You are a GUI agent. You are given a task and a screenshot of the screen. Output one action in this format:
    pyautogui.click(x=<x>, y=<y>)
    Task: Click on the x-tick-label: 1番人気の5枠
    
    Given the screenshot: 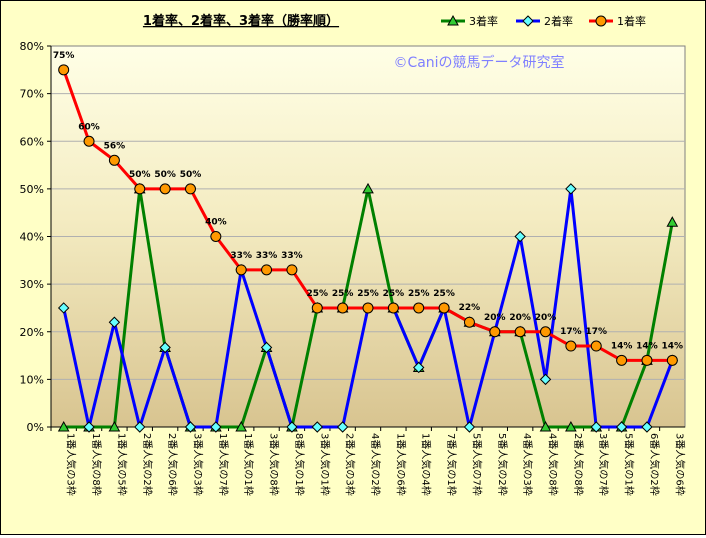 What is the action you would take?
    pyautogui.click(x=121, y=464)
    